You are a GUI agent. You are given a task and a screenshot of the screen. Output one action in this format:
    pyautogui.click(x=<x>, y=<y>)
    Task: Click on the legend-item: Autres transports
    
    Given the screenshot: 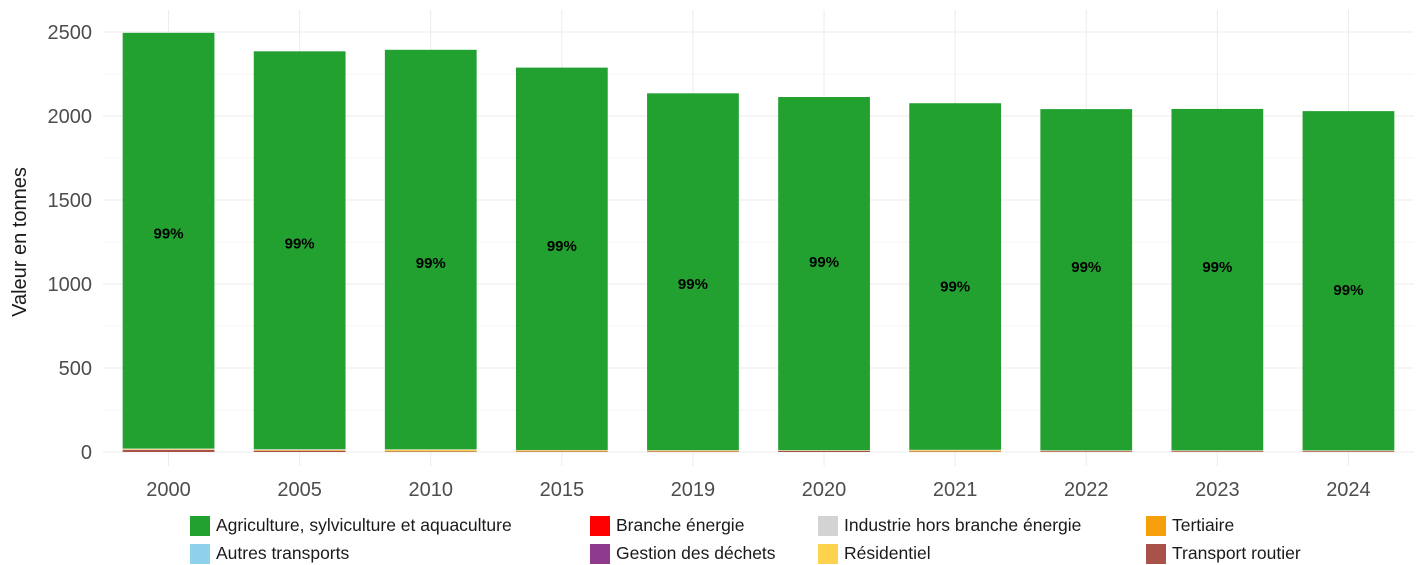 What is the action you would take?
    pyautogui.click(x=269, y=553)
    